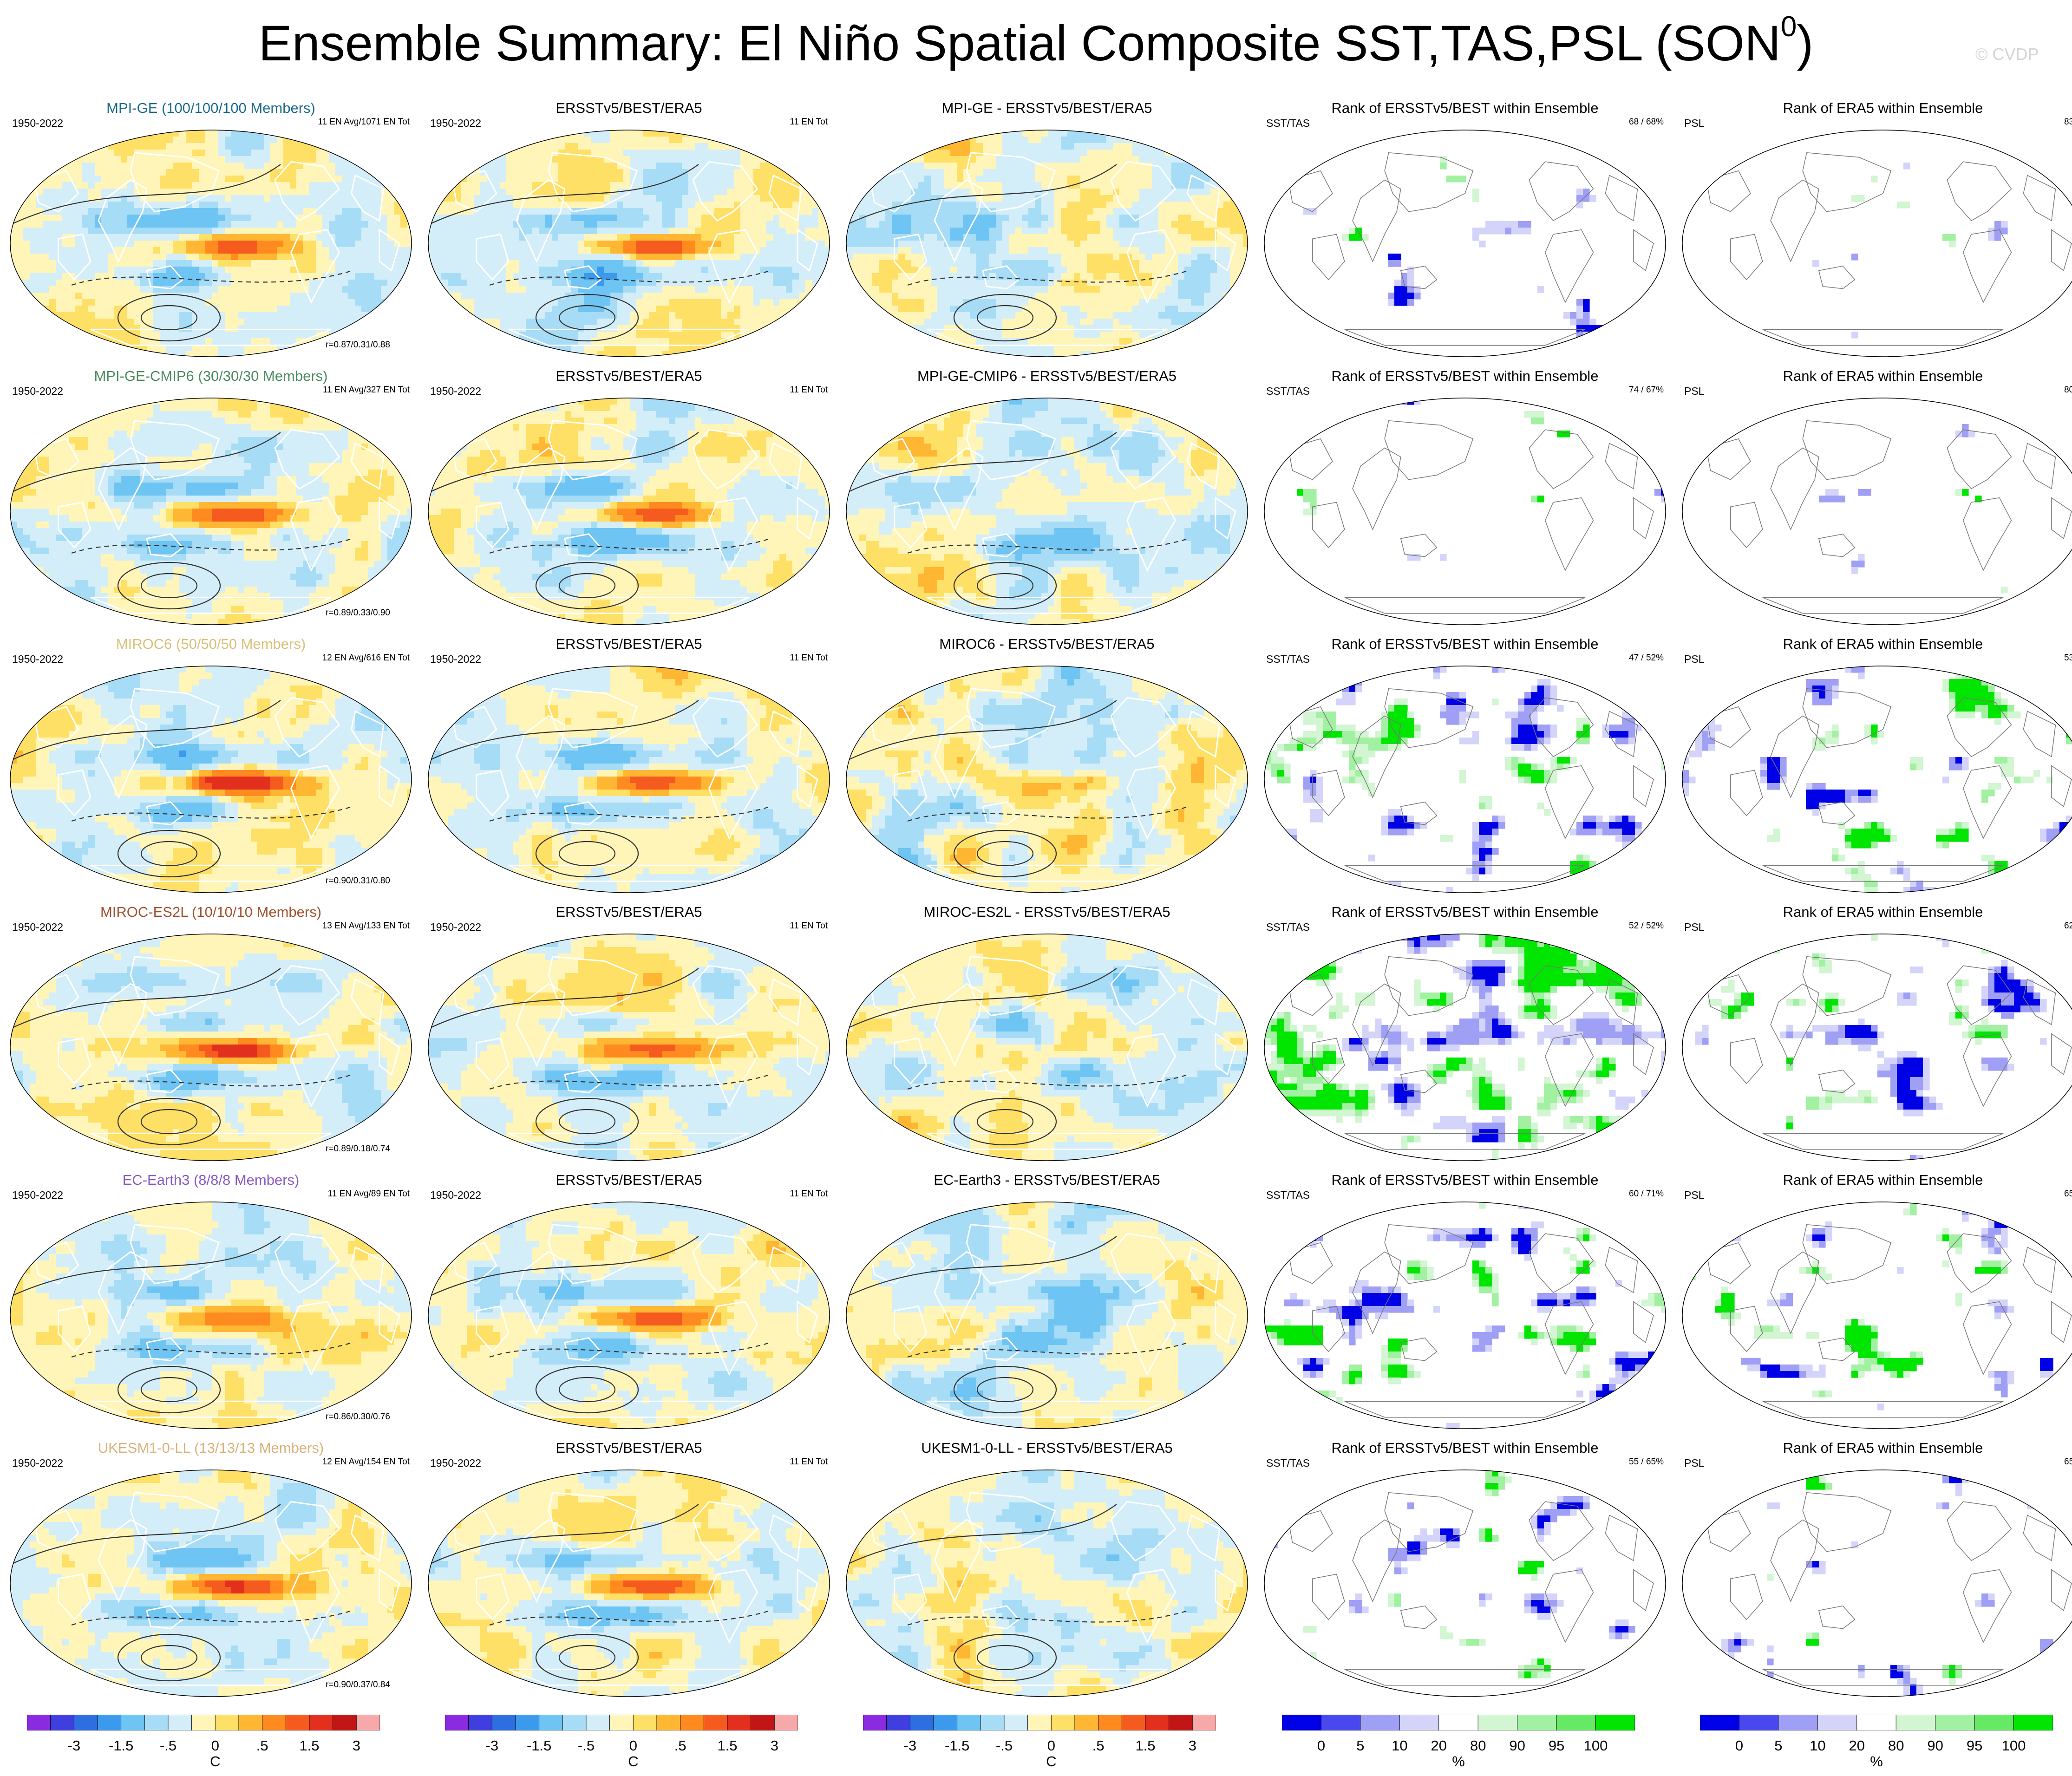 This screenshot has width=2072, height=1776. What do you see at coordinates (366, 1462) in the screenshot?
I see `panel-right-label: 12 EN Avg/154 EN Tot` at bounding box center [366, 1462].